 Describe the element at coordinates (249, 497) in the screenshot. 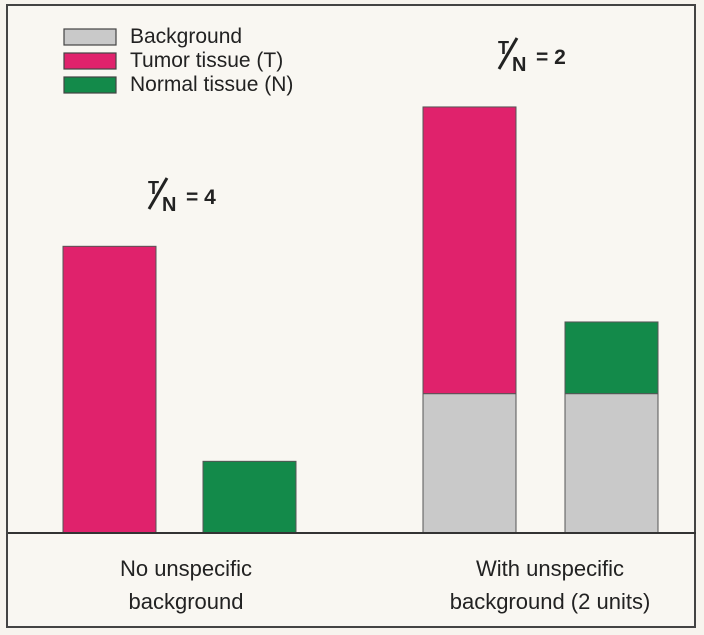

I see `bar-g1-b2-normal` at that location.